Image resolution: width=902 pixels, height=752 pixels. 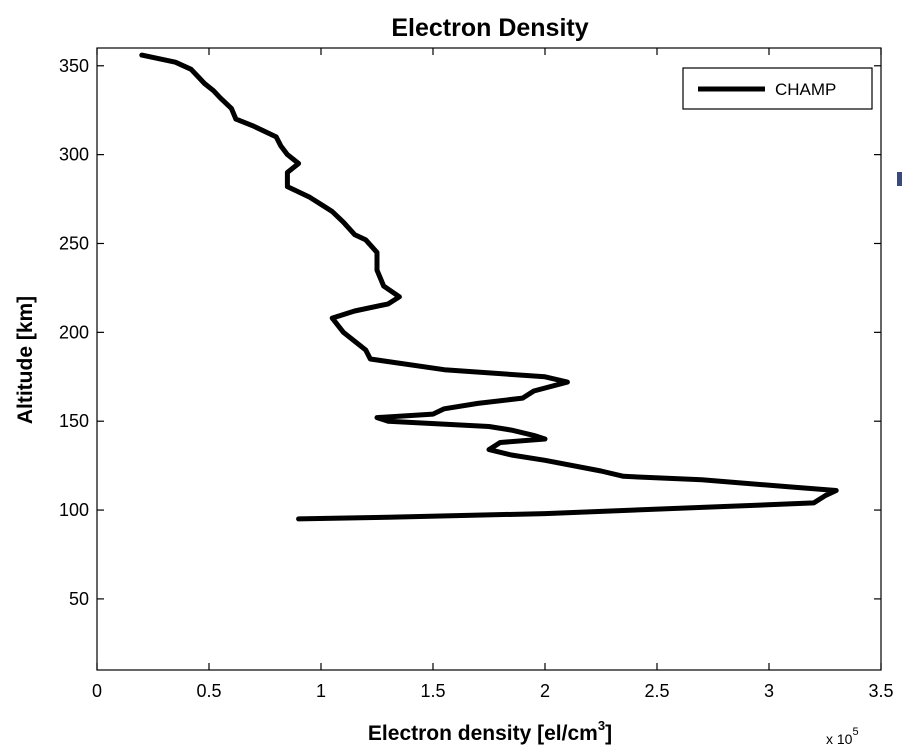 What do you see at coordinates (74, 243) in the screenshot?
I see `y-tick-label: 250` at bounding box center [74, 243].